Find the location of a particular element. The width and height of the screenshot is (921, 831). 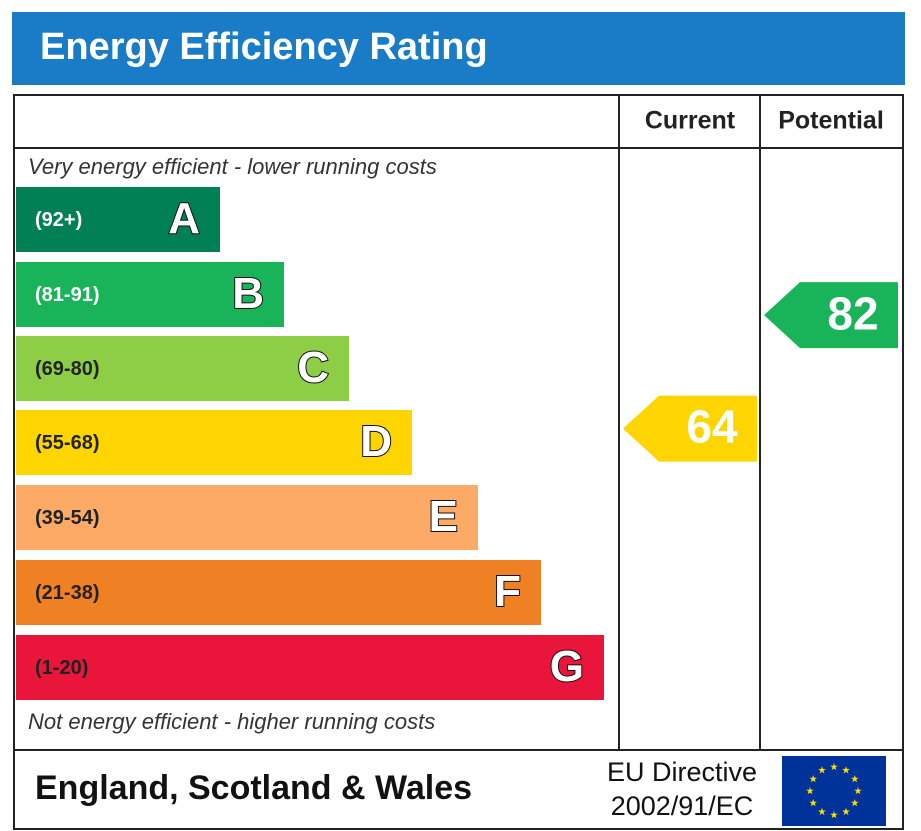

footer-region: England, Scotland & Wales is located at coordinates (253, 788).